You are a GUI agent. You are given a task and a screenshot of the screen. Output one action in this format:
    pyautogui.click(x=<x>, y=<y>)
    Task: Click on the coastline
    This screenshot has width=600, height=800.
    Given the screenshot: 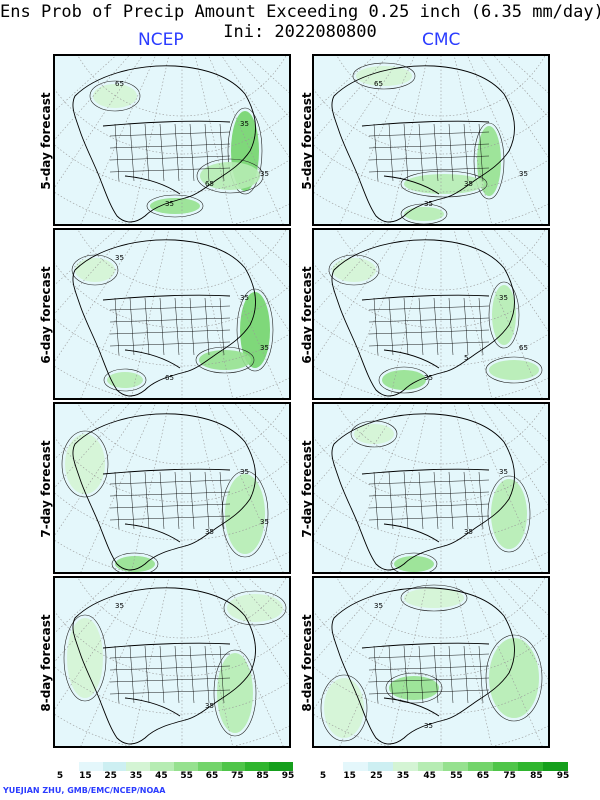 What is the action you would take?
    pyautogui.click(x=423, y=318)
    